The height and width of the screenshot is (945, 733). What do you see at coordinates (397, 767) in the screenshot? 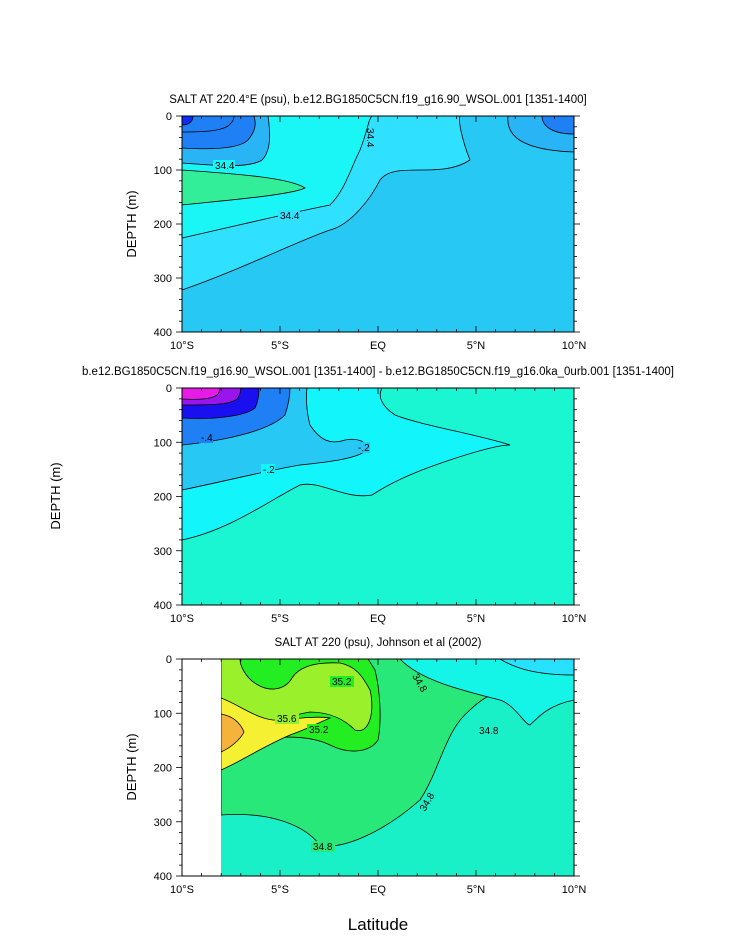
I see `panel-3-contours` at bounding box center [397, 767].